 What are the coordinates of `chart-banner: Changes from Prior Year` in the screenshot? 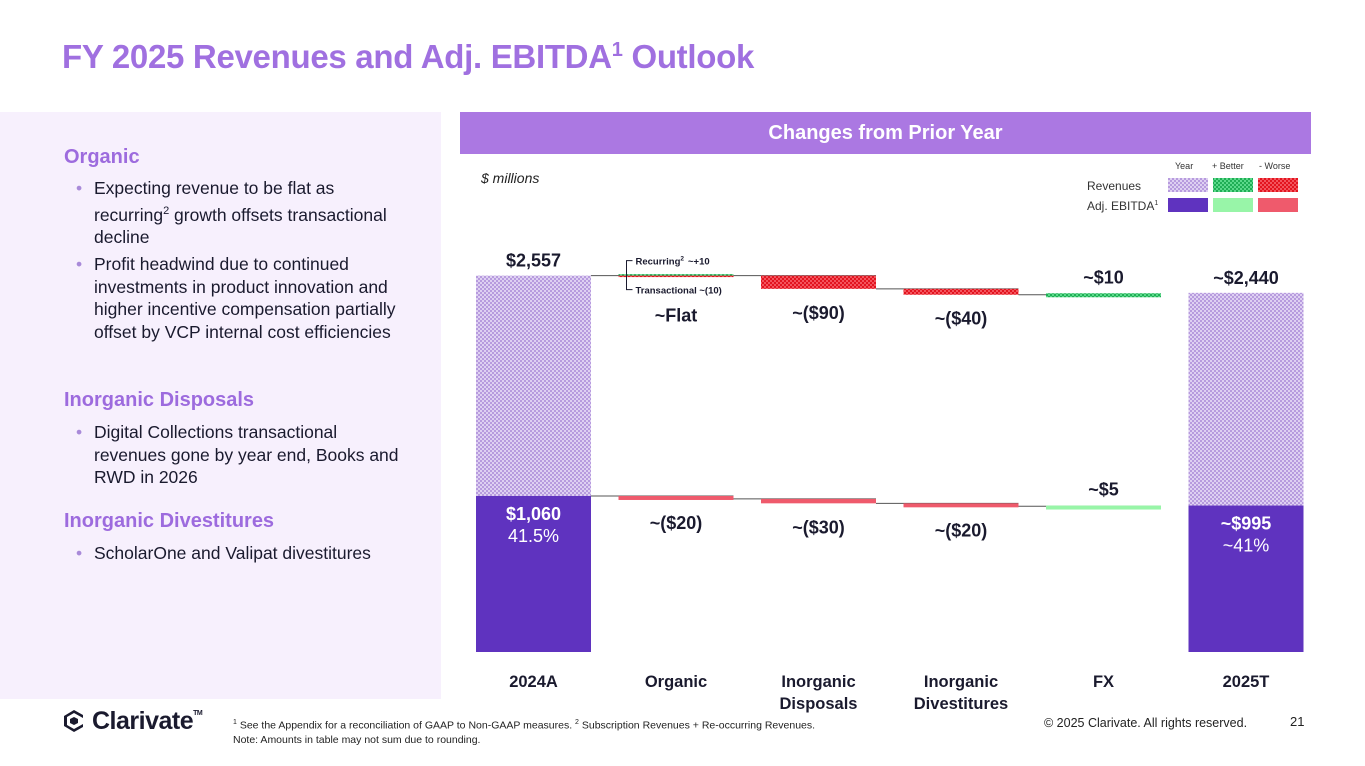 It's located at (885, 133).